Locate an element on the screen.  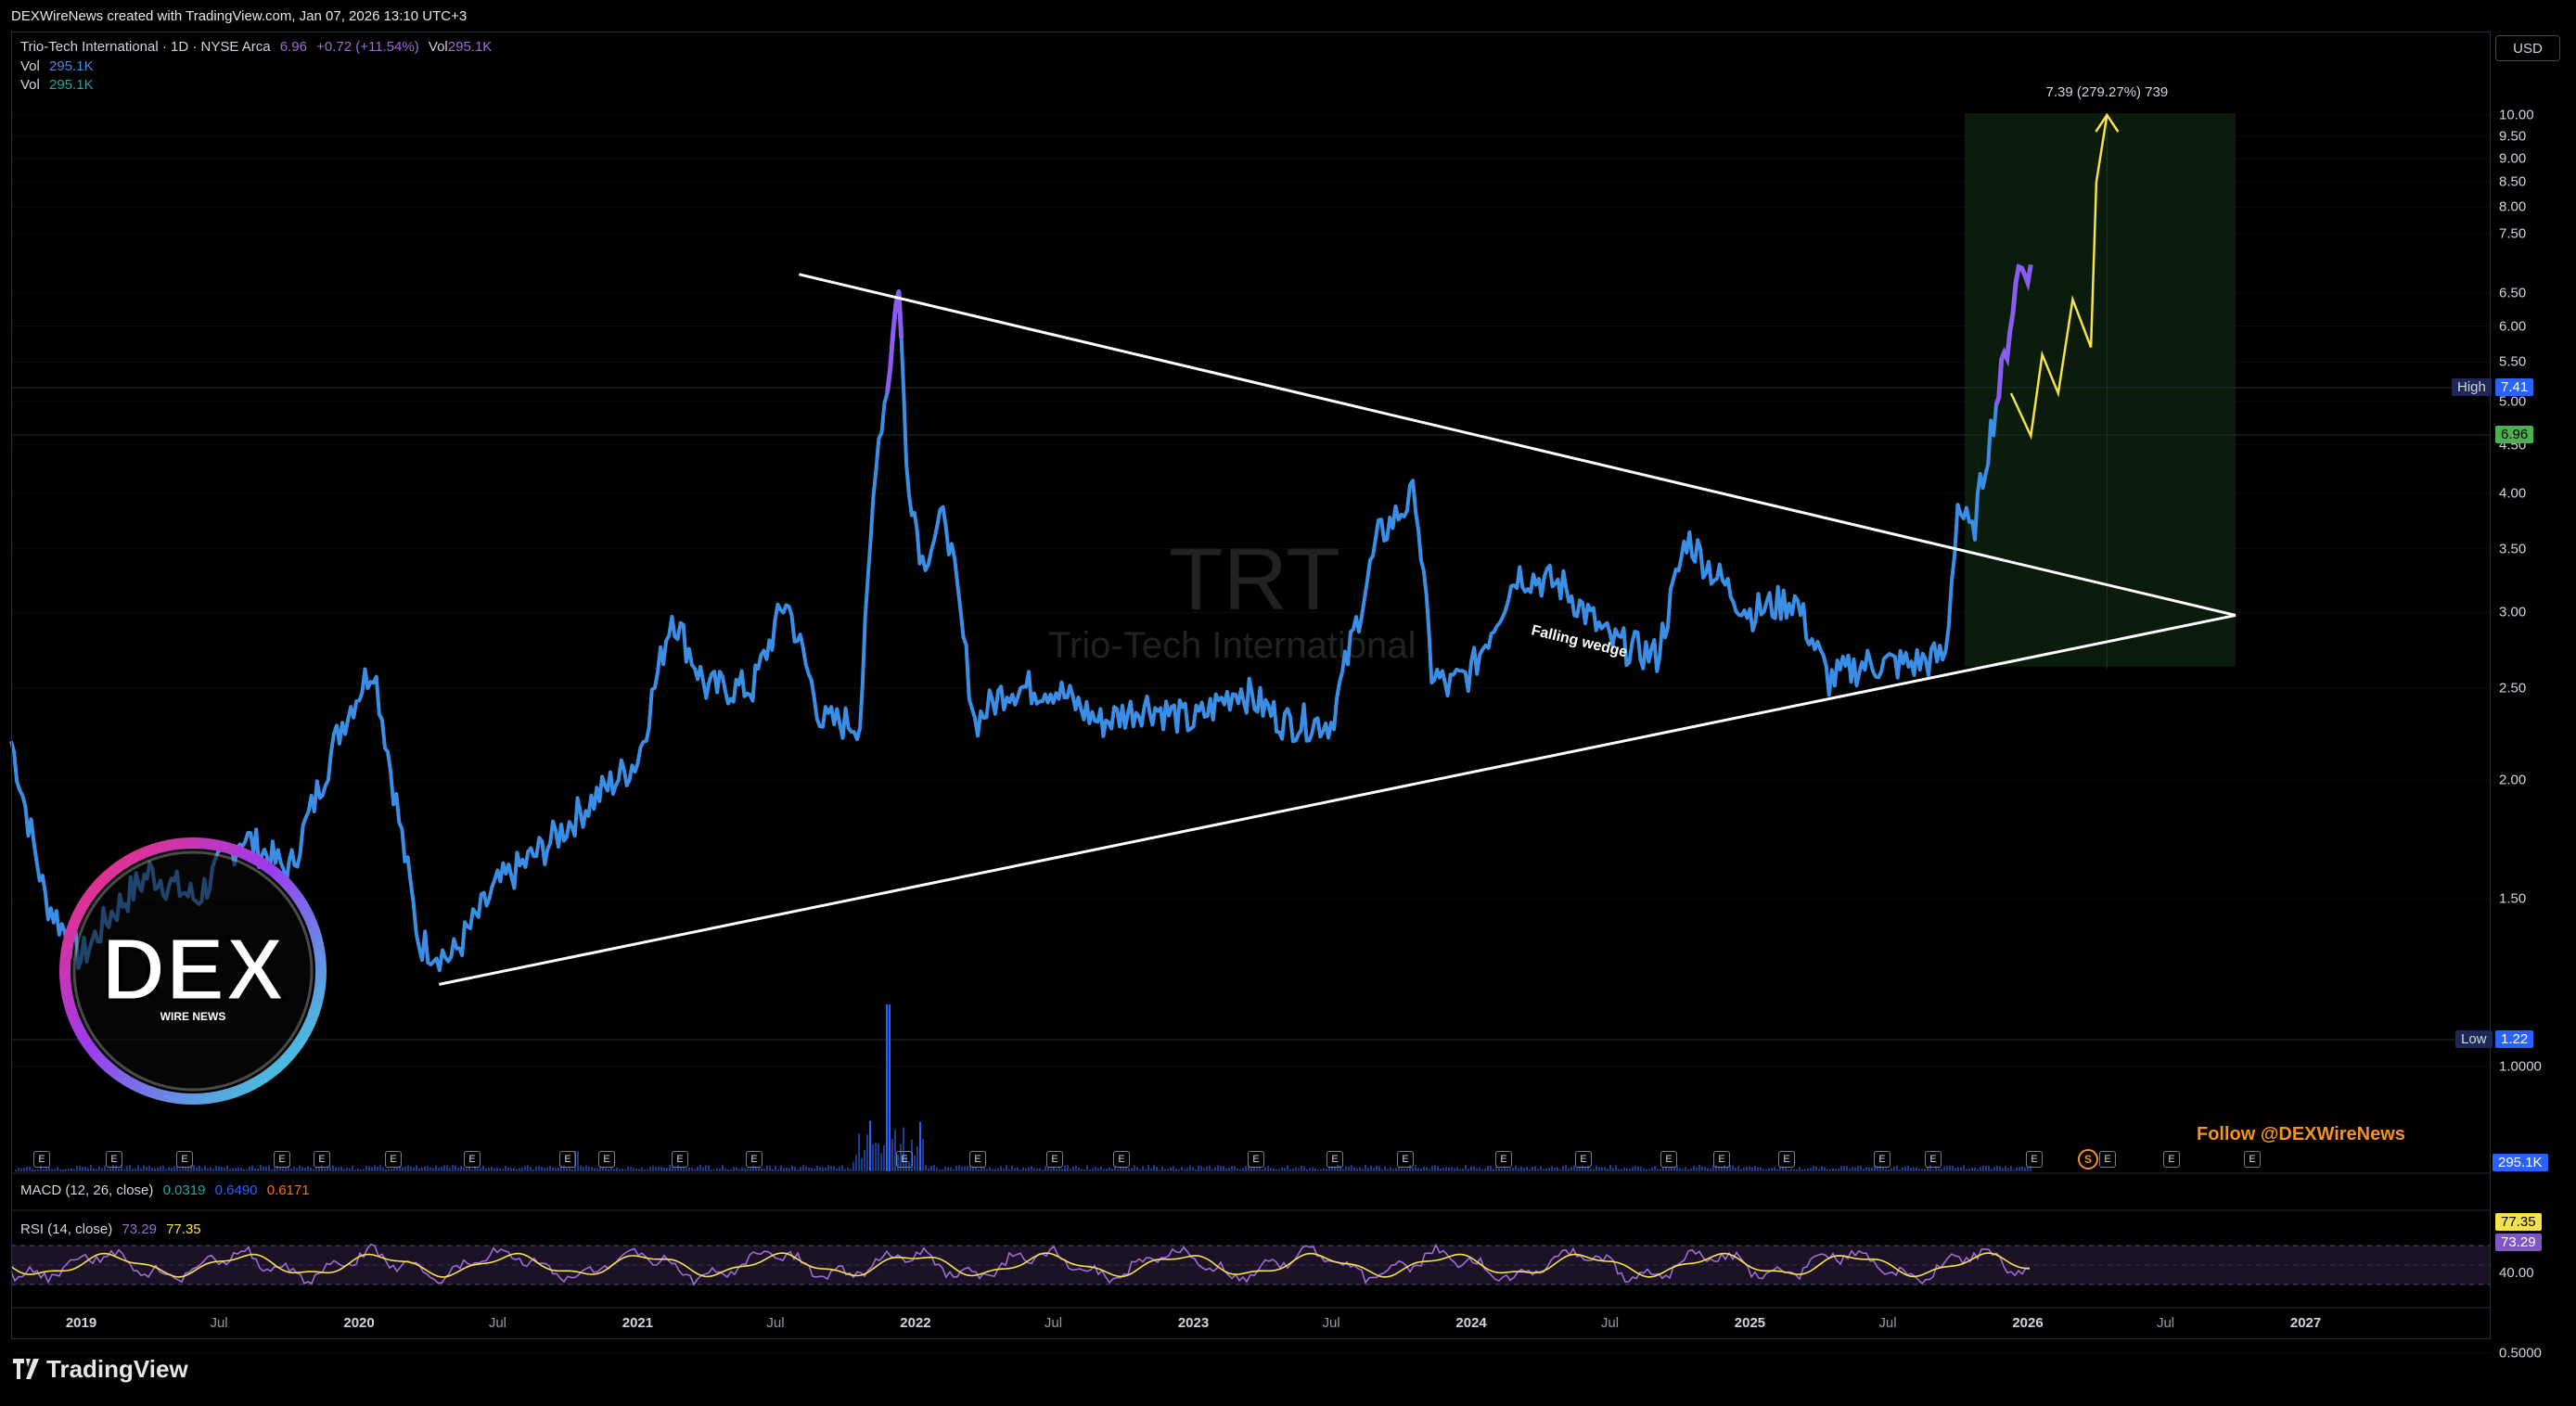
tradingview-logo: TradingView is located at coordinates (100, 1369).